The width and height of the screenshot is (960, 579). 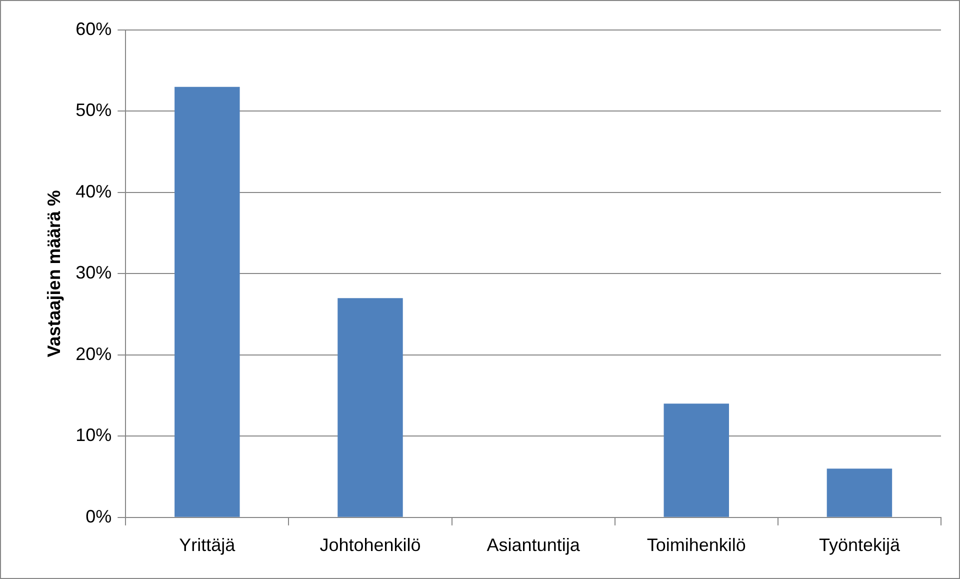 I want to click on x-tick-label: Asiantuntija, so click(x=533, y=545).